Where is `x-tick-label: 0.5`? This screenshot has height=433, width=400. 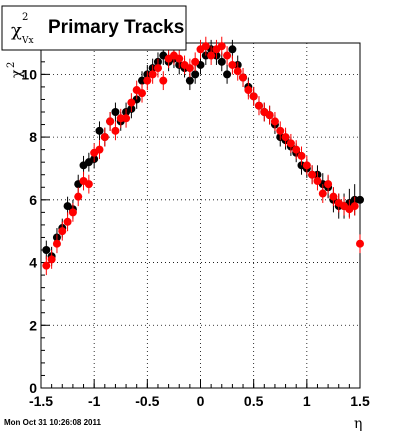
x-tick-label: 0.5 is located at coordinates (254, 401).